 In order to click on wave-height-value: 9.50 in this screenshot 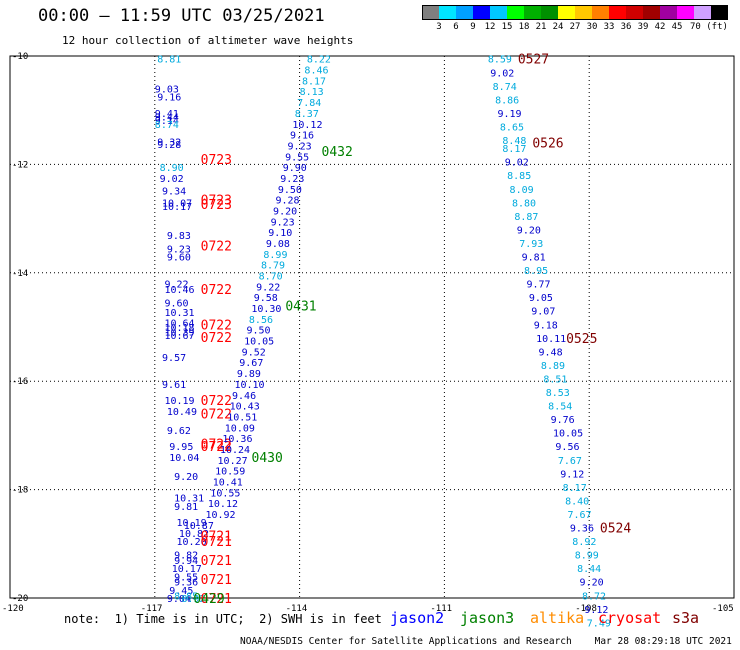, I will do `click(290, 190)`.